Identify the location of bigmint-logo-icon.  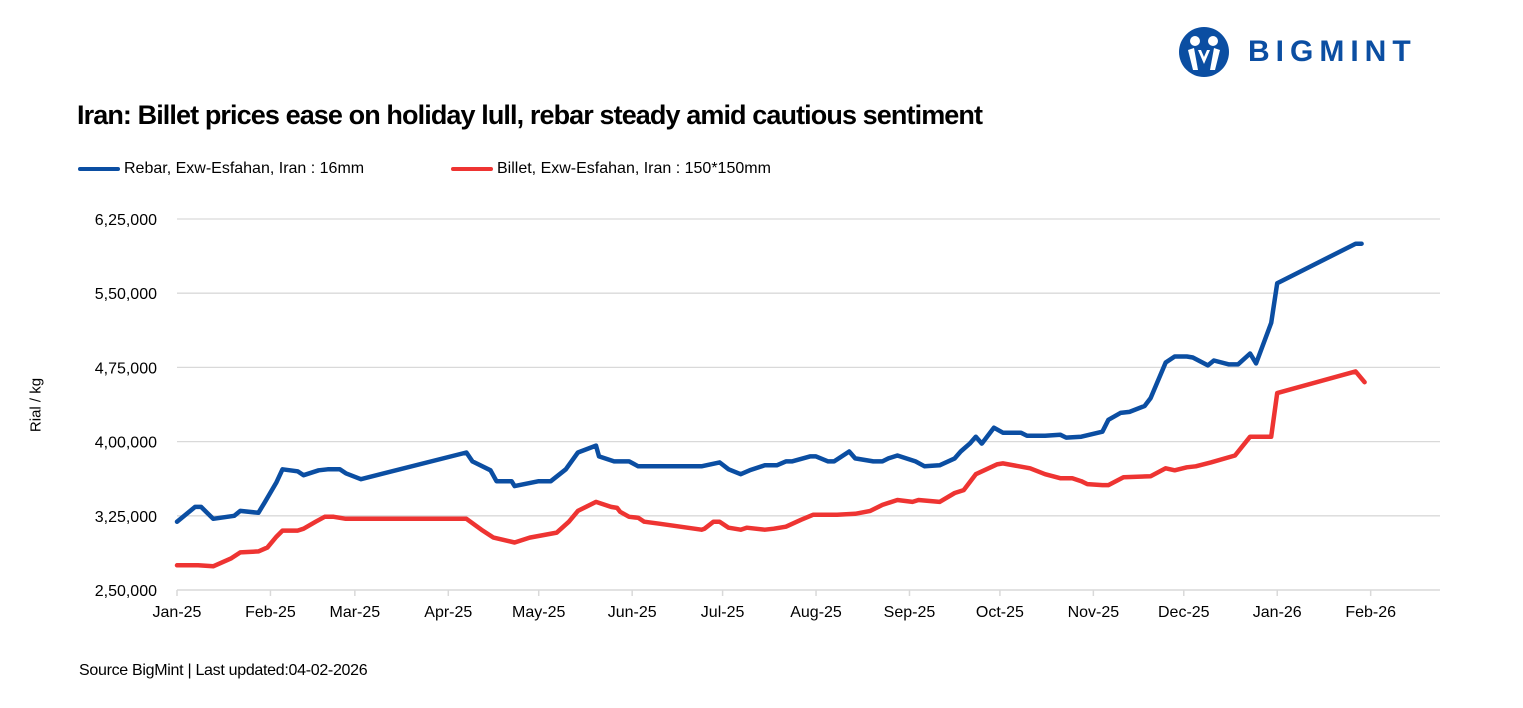
(1204, 52).